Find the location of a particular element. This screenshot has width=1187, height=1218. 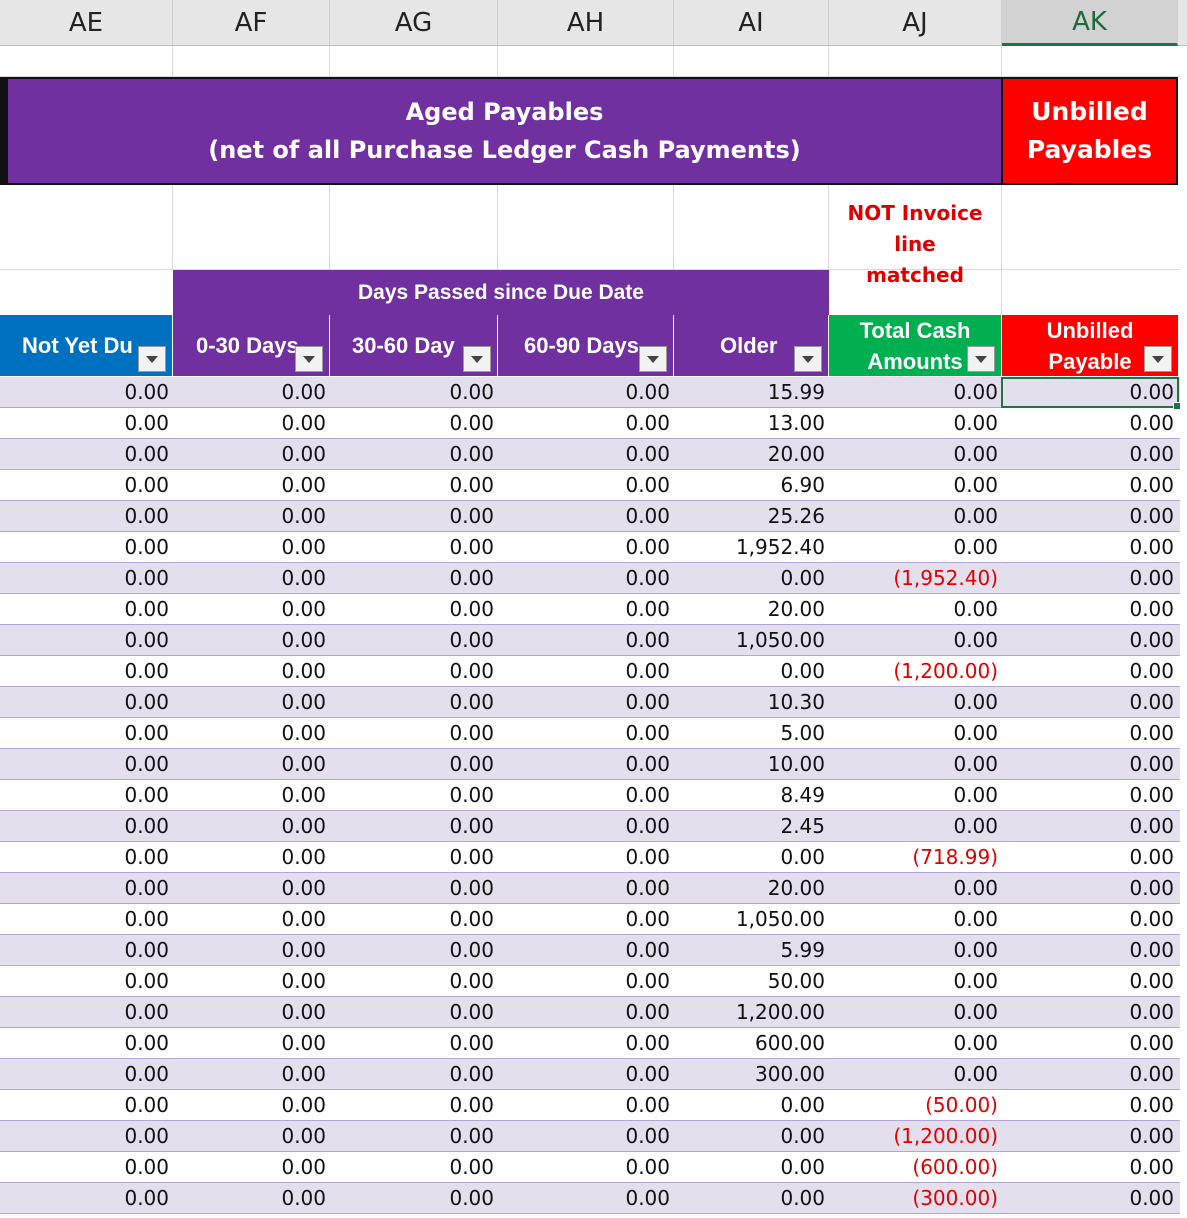

table-cell: 1,050.00 is located at coordinates (780, 640).